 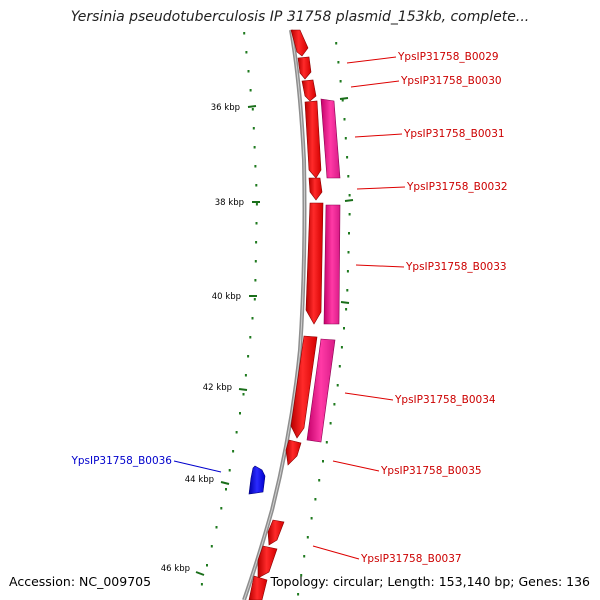 What do you see at coordinates (226, 297) in the screenshot?
I see `tick-label-40kbp: 40 kbp` at bounding box center [226, 297].